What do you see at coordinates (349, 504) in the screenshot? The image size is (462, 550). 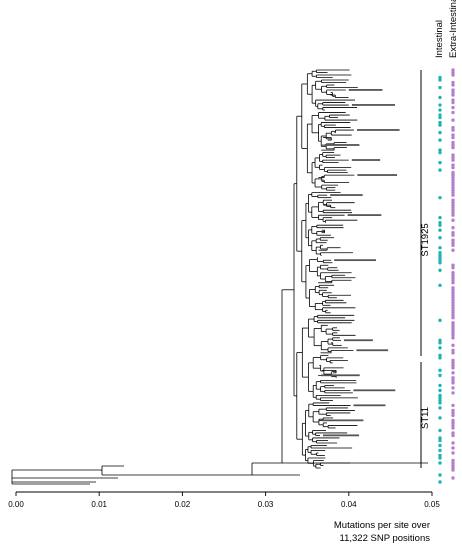 I see `x-axis-tick-label-4: 0.04` at bounding box center [349, 504].